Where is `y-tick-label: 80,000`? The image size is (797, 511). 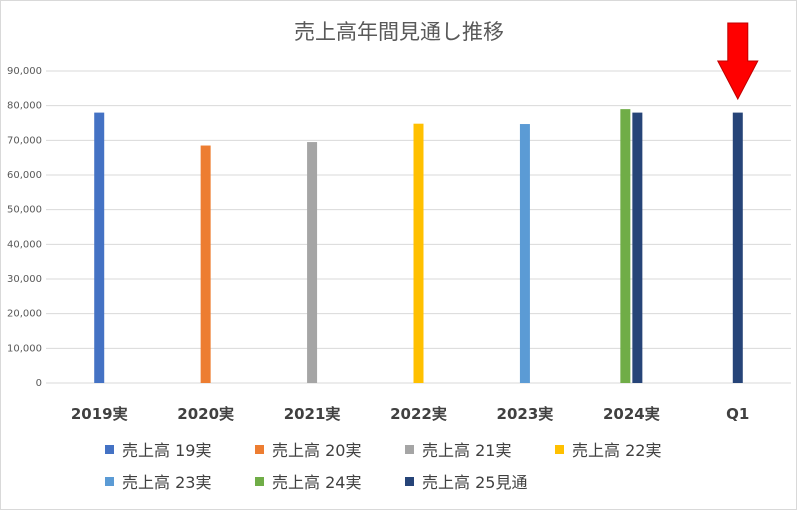
y-tick-label: 80,000 is located at coordinates (24, 106).